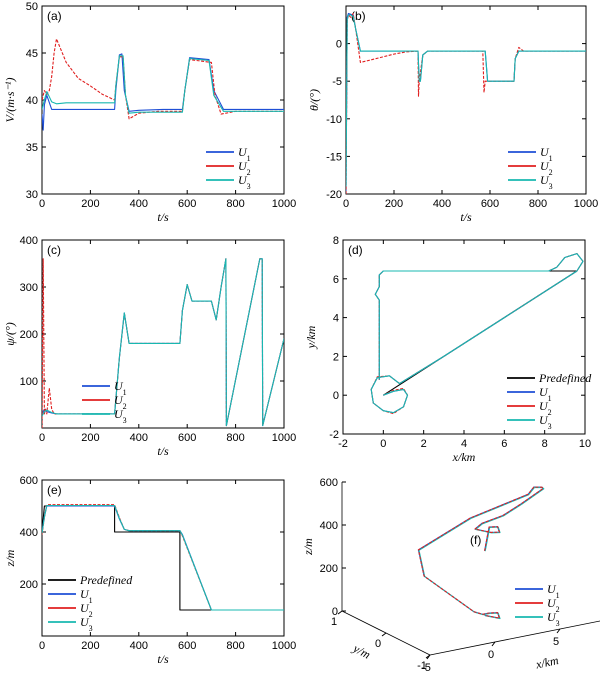 This screenshot has width=600, height=693. I want to click on x-tick-label: 2, so click(424, 444).